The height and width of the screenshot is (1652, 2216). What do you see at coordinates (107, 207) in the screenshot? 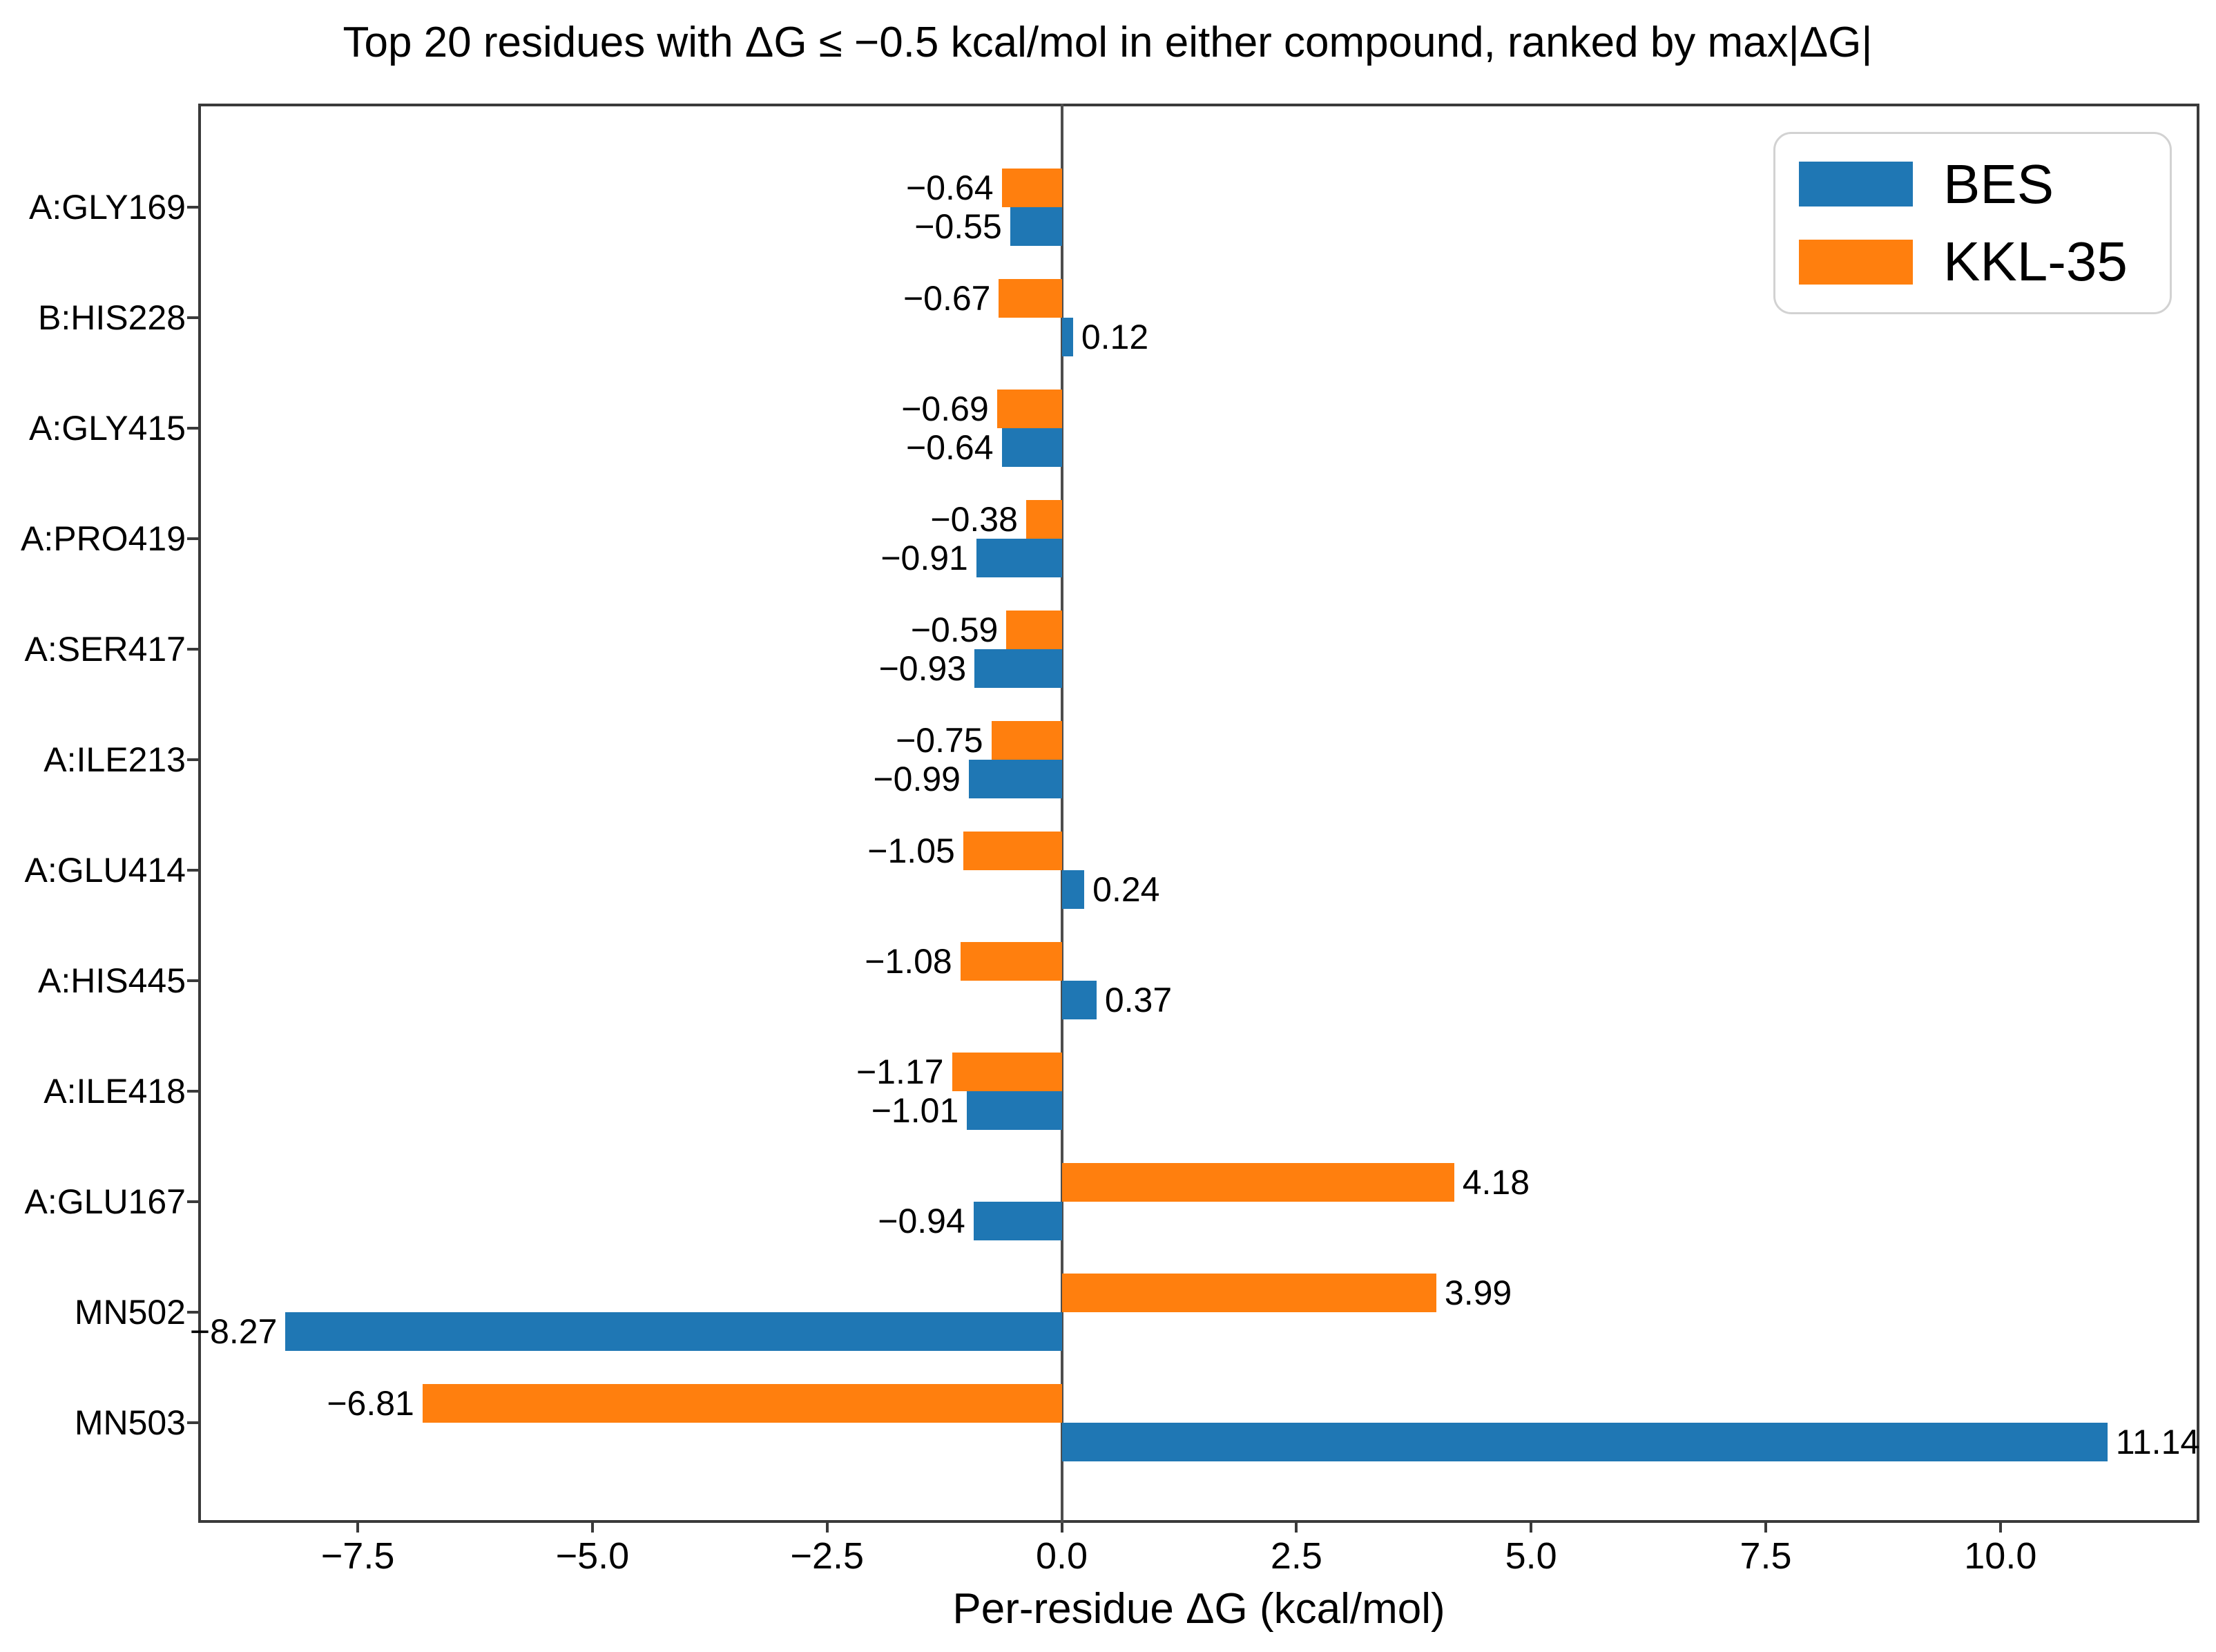
I see `y-tick-label: A:GLY169` at bounding box center [107, 207].